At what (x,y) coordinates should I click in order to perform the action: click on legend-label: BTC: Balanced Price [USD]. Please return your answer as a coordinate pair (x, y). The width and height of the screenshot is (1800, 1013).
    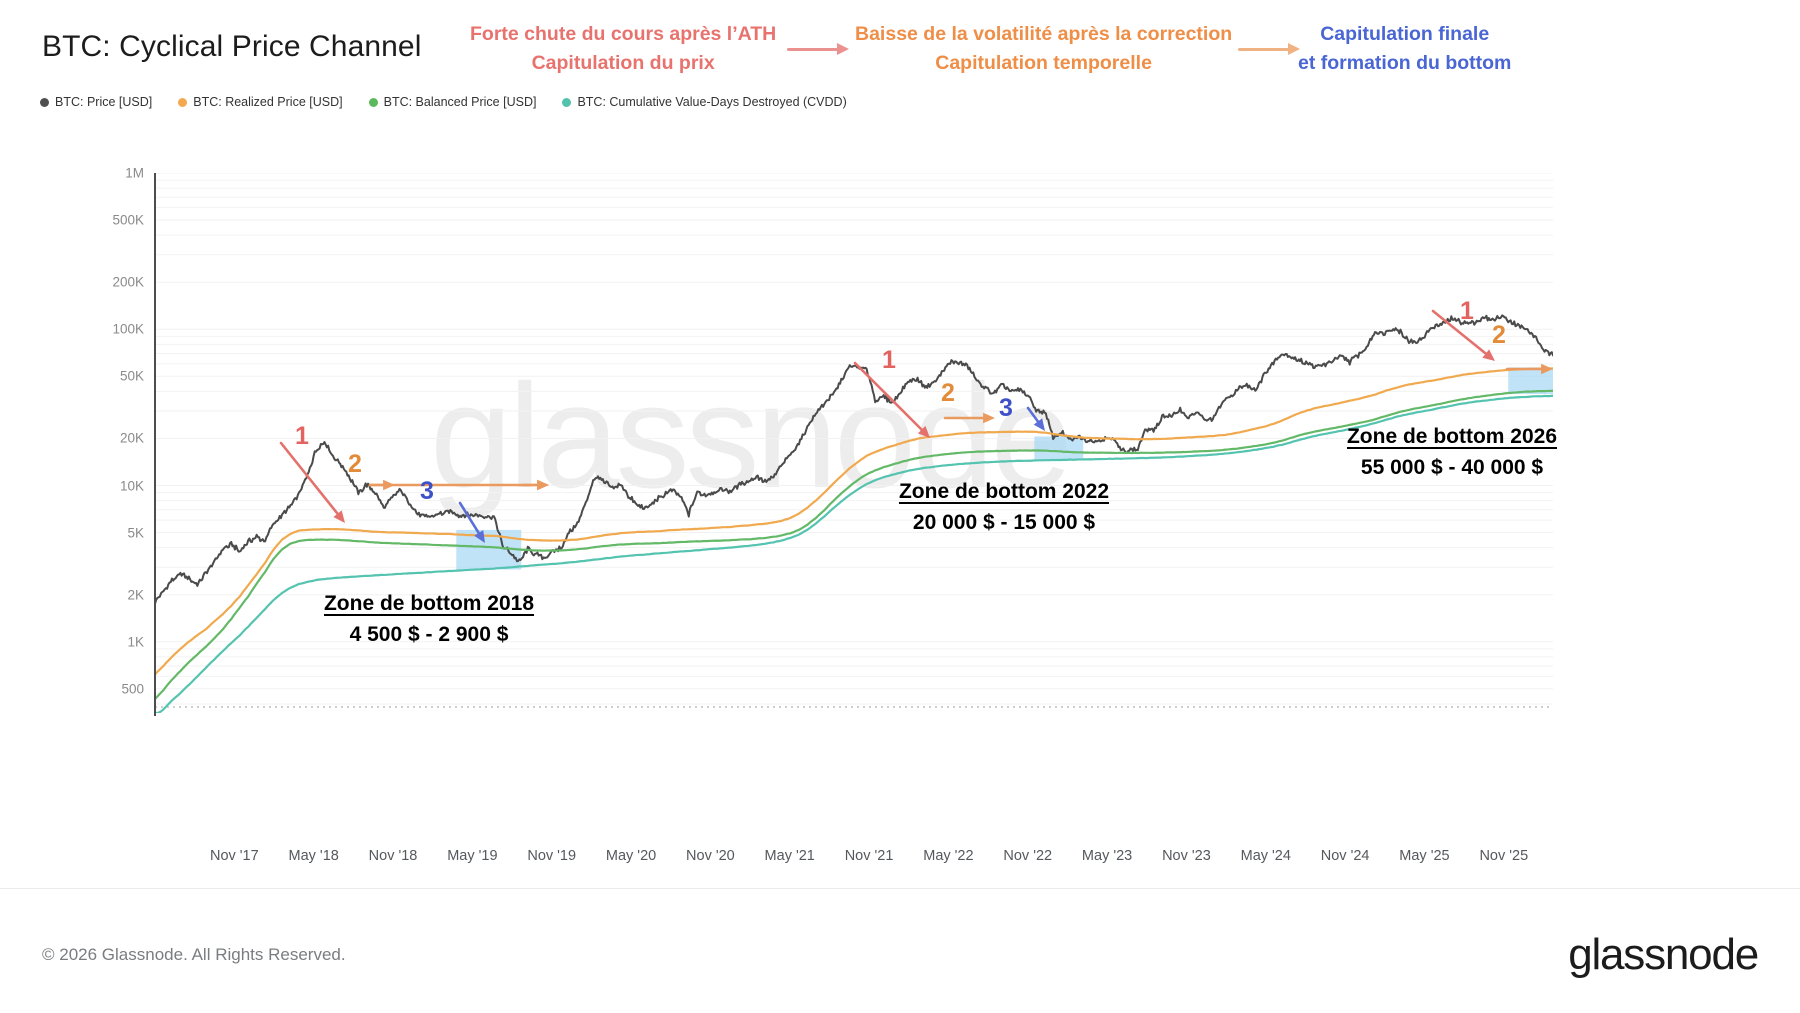
    Looking at the image, I should click on (460, 102).